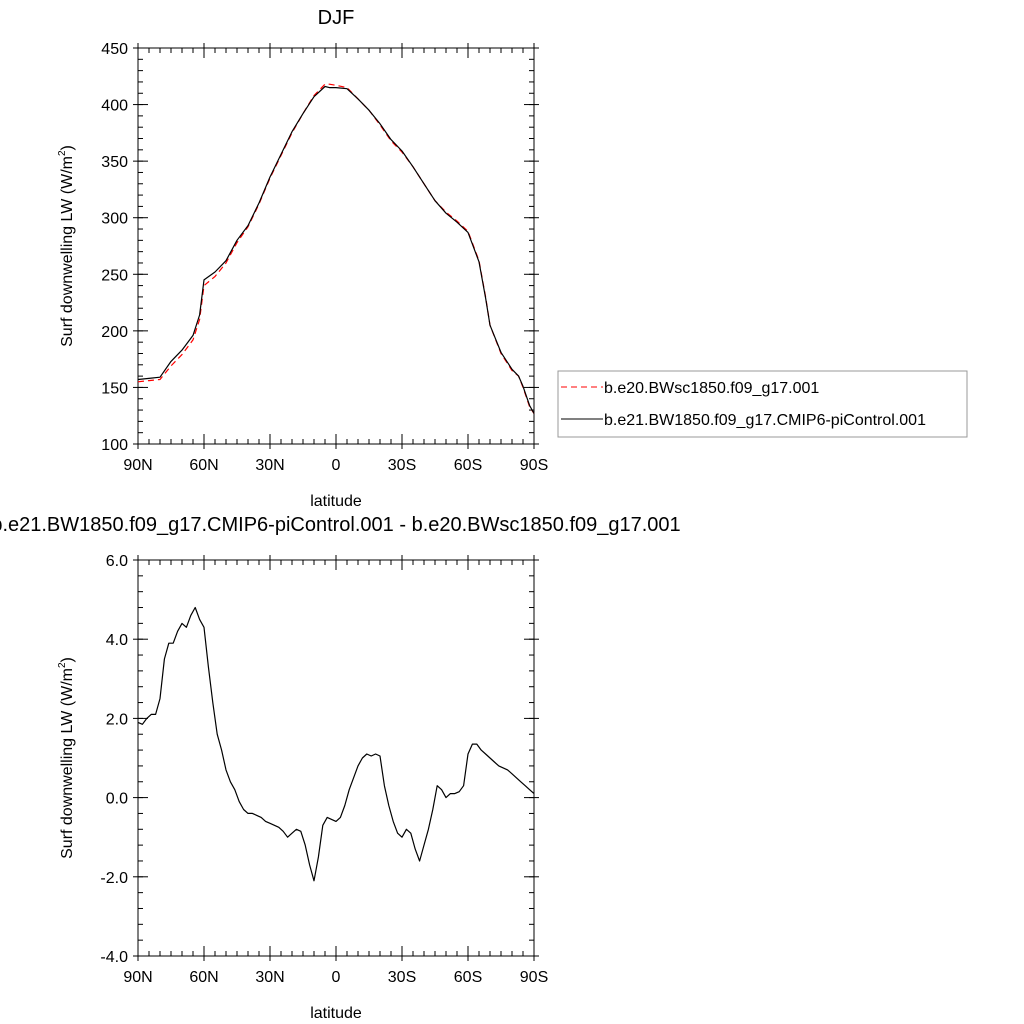  Describe the element at coordinates (117, 561) in the screenshot. I see `bottom-y-tick-label: 6.0` at that location.